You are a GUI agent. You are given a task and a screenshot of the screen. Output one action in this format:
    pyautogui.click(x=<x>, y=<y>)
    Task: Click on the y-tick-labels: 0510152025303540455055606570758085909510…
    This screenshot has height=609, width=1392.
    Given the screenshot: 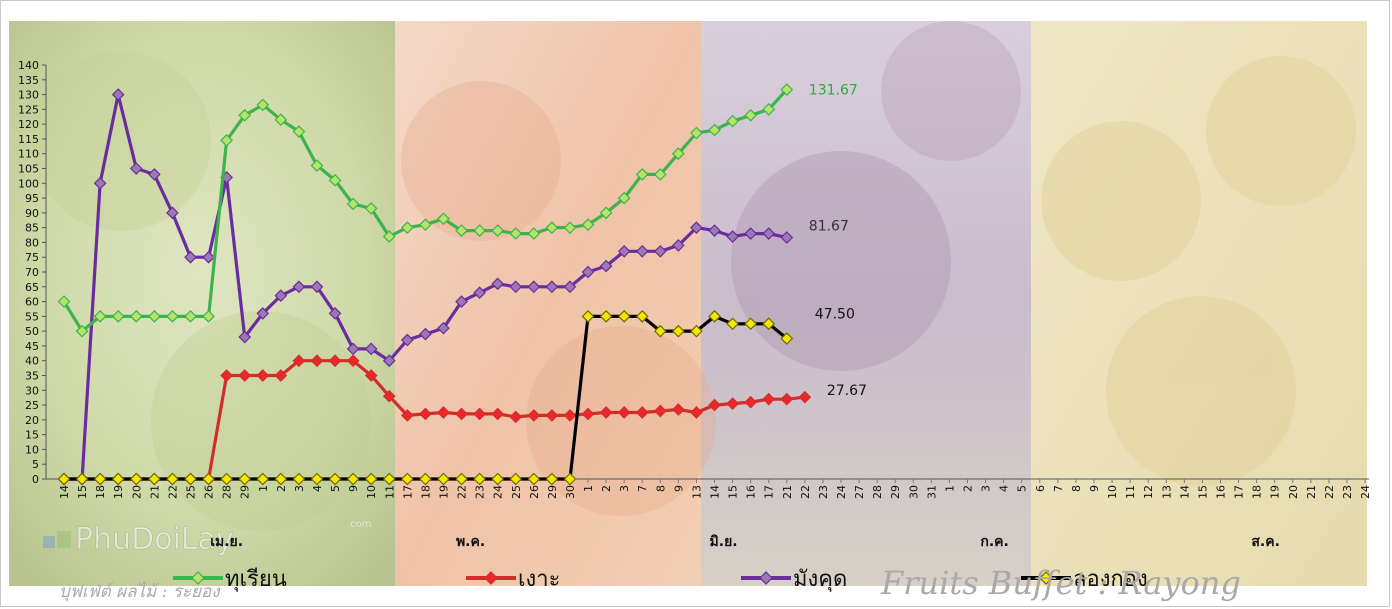 What is the action you would take?
    pyautogui.click(x=32, y=272)
    